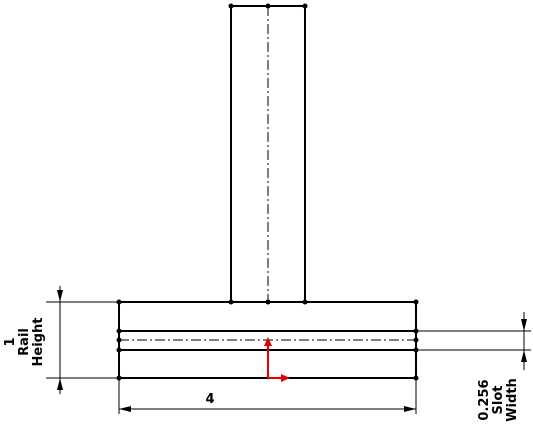 This screenshot has width=533, height=429. What do you see at coordinates (498, 400) in the screenshot?
I see `slot-width-label-1: Slot` at bounding box center [498, 400].